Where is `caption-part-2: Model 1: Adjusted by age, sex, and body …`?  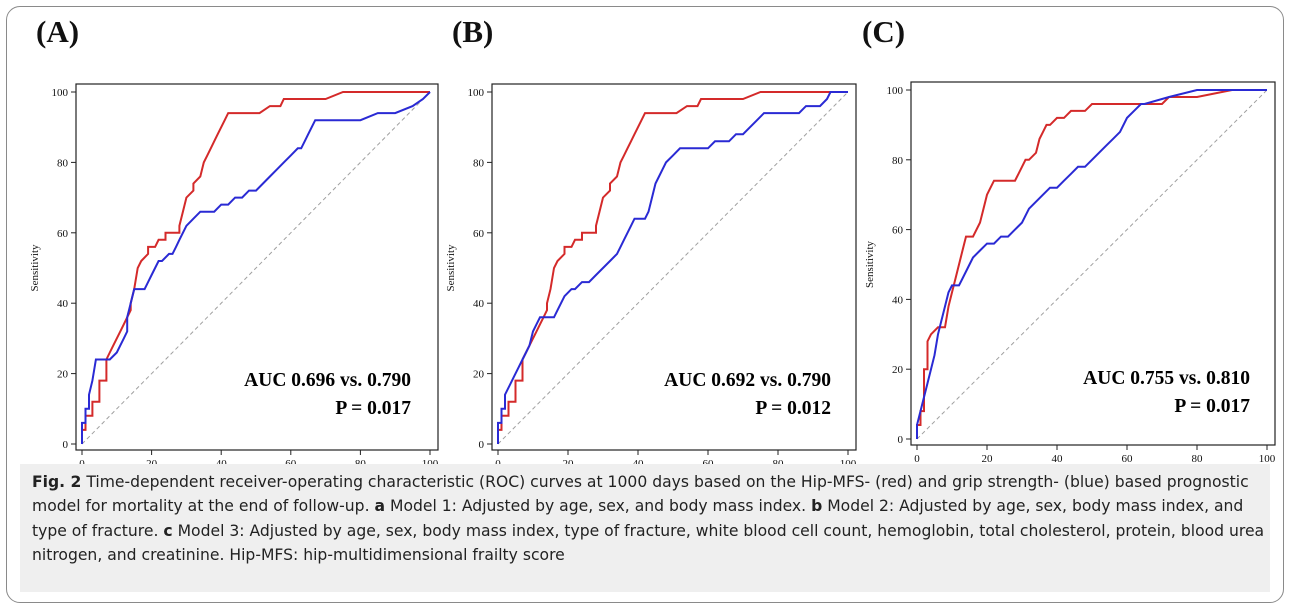 caption-part-2: Model 1: Adjusted by age, sex, and body … is located at coordinates (598, 506).